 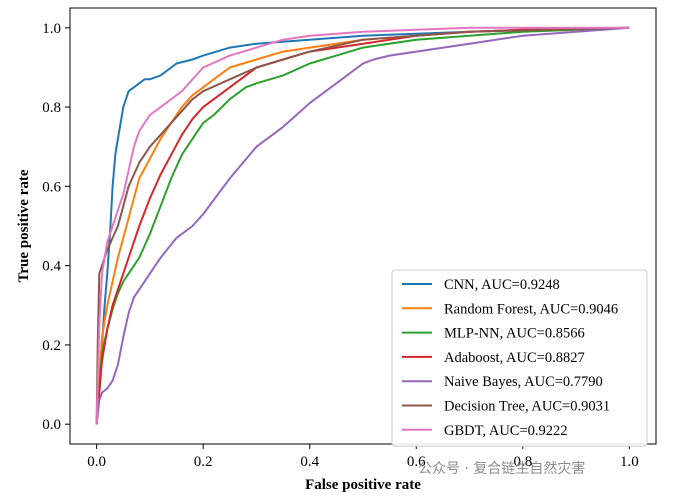 What do you see at coordinates (514, 358) in the screenshot?
I see `legend-entry: Adaboost, AUC=0.8827` at bounding box center [514, 358].